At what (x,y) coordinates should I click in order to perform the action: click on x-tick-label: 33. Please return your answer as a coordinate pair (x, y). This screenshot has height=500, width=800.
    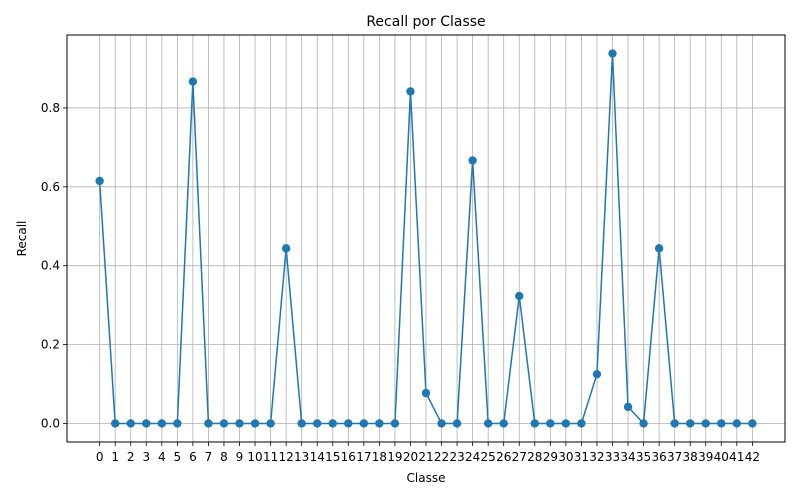
    Looking at the image, I should click on (612, 457).